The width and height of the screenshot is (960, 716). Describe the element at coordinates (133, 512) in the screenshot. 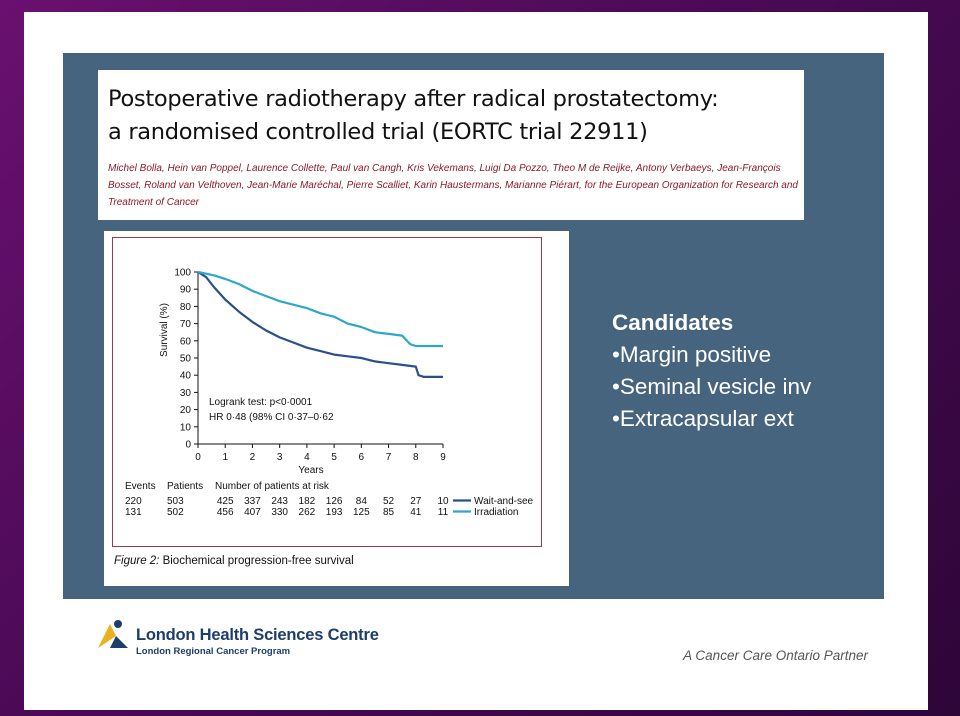

I see `risk-events: 131` at that location.